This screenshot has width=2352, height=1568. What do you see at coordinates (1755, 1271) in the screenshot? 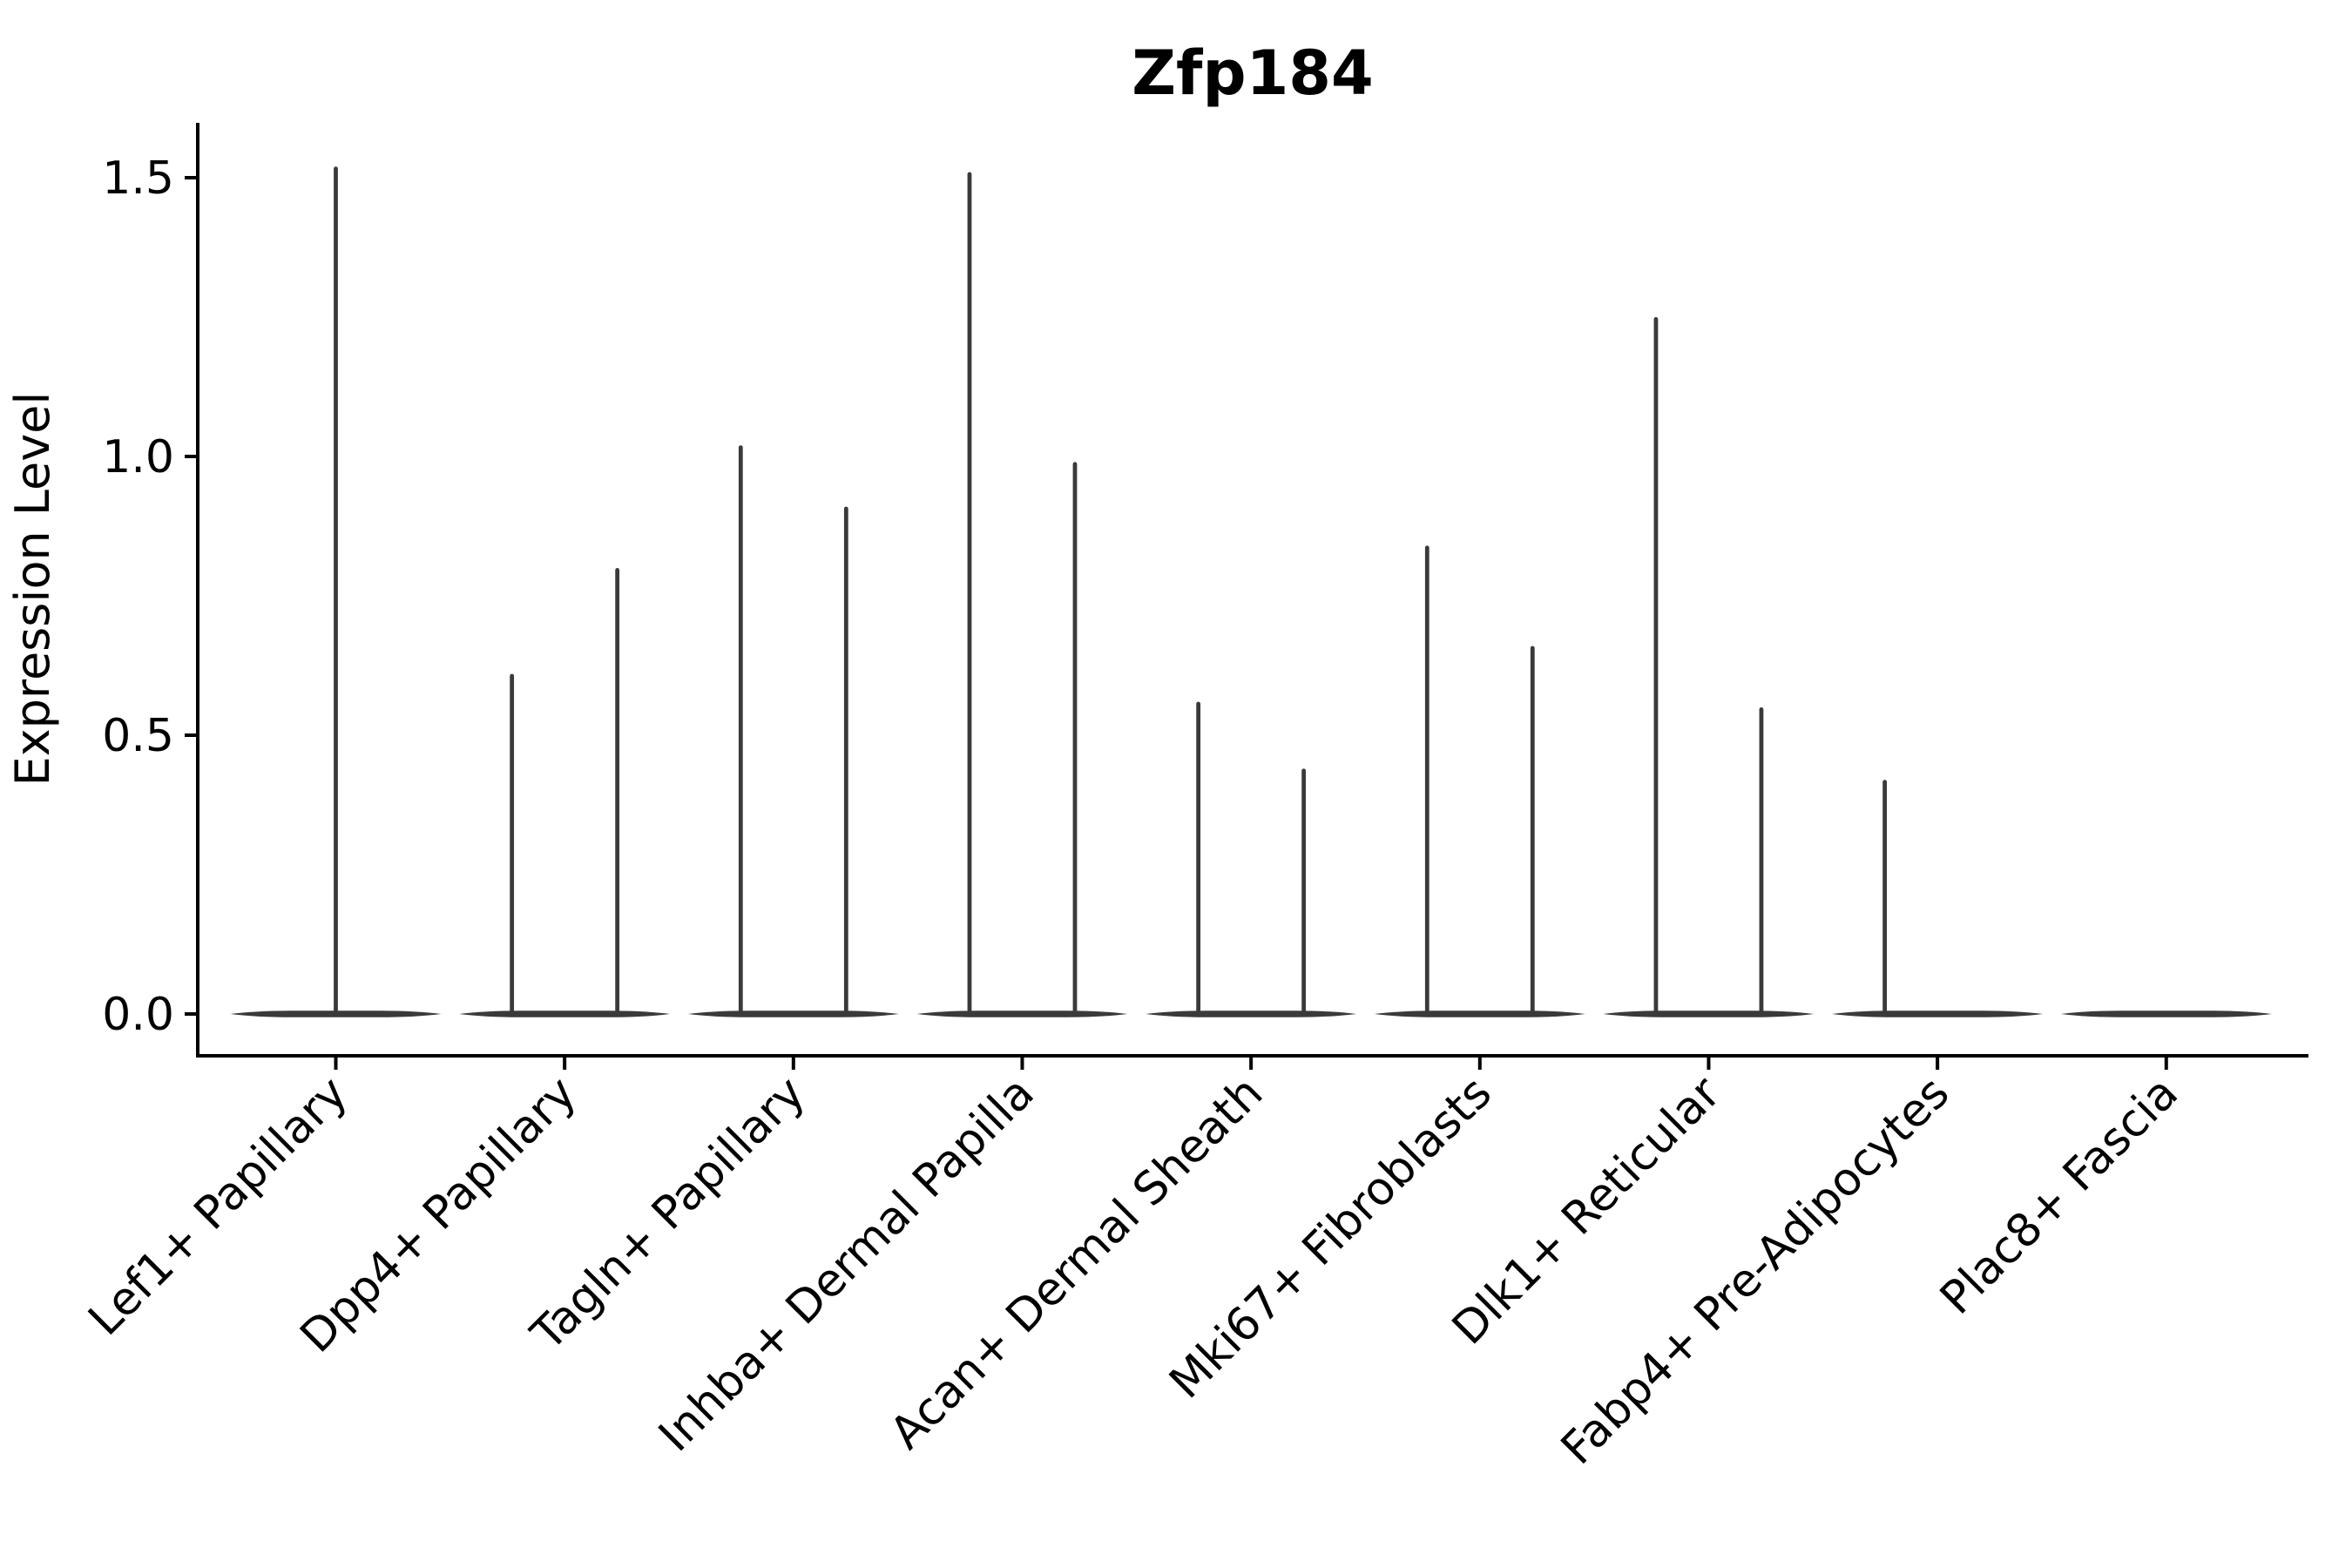
I see `x-tick-label: Fabp4+ Pre-Adipocytes` at bounding box center [1755, 1271].